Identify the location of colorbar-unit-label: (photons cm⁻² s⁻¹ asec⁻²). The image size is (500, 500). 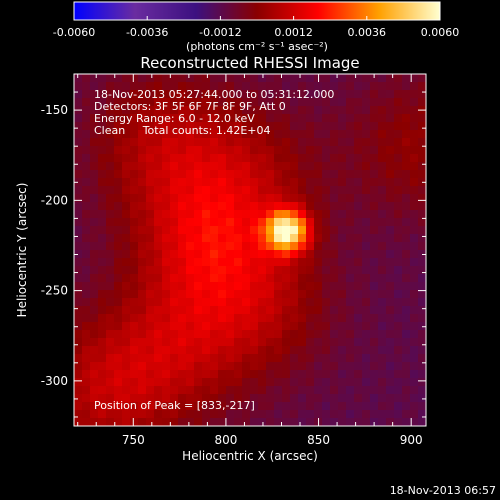
(257, 46).